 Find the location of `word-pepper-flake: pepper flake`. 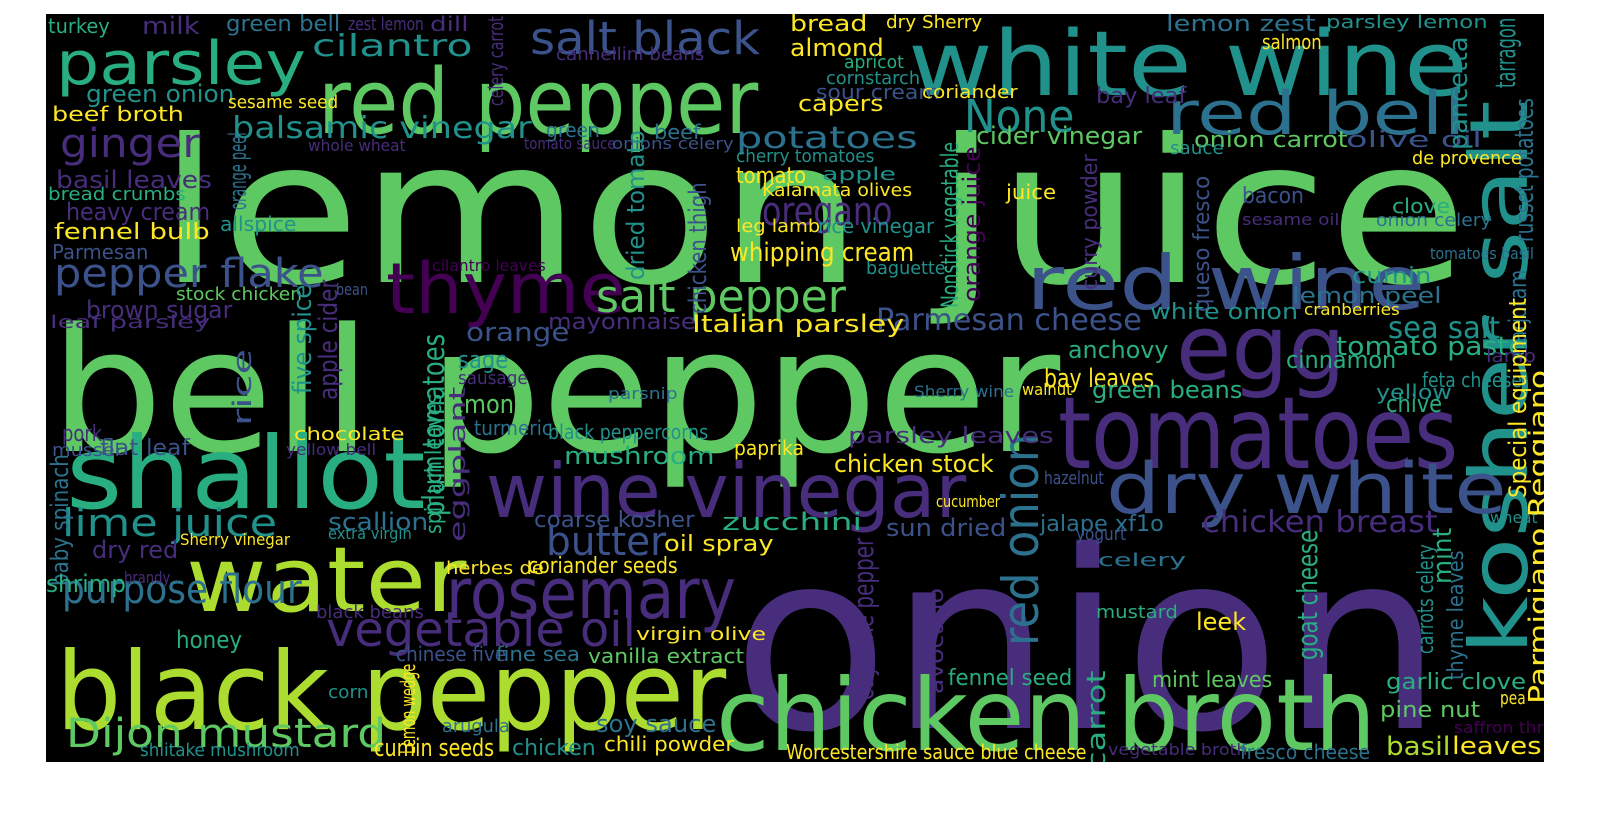

word-pepper-flake: pepper flake is located at coordinates (189, 274).